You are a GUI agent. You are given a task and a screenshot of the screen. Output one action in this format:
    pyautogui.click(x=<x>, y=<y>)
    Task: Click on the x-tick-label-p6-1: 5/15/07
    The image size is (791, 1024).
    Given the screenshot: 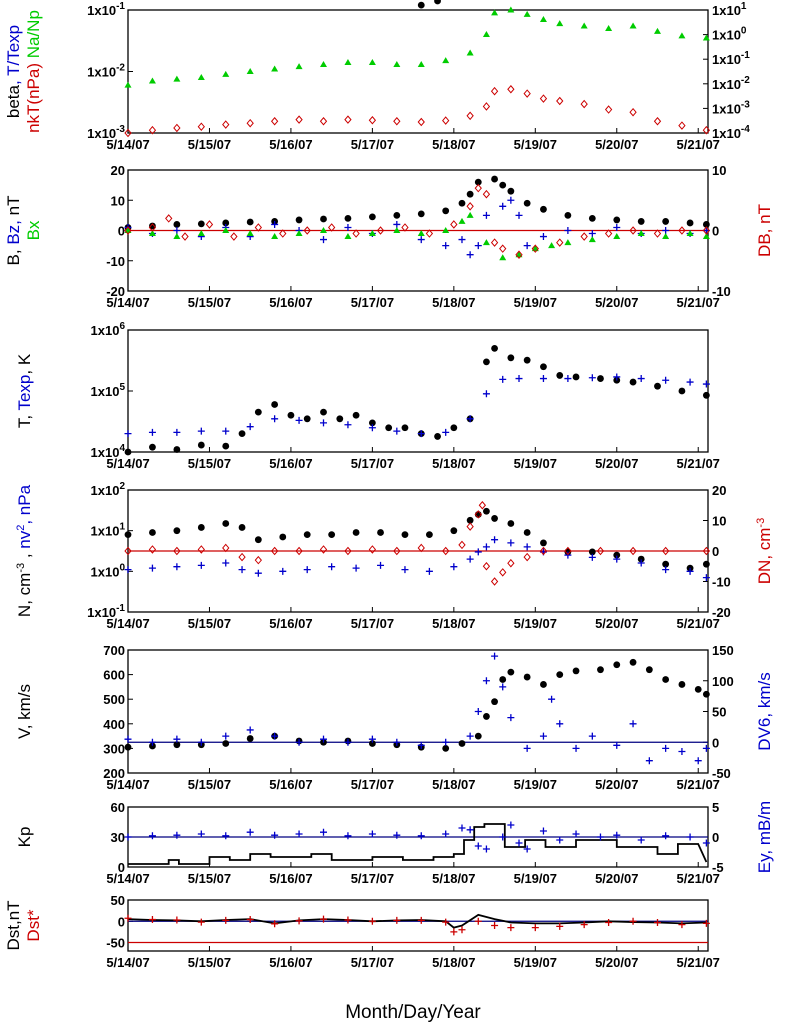 What is the action you would take?
    pyautogui.click(x=209, y=878)
    